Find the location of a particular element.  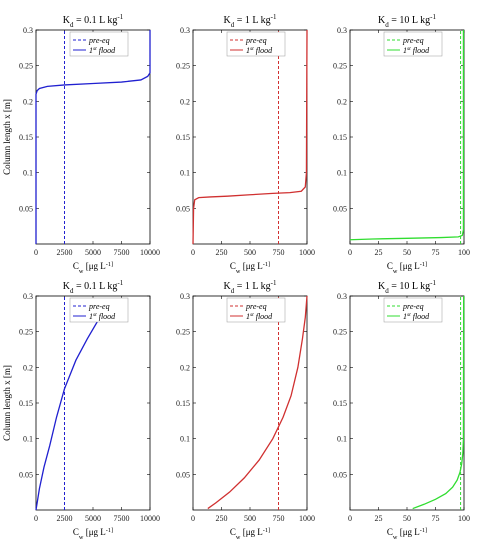

x-tick-label: 500 is located at coordinates (250, 252).